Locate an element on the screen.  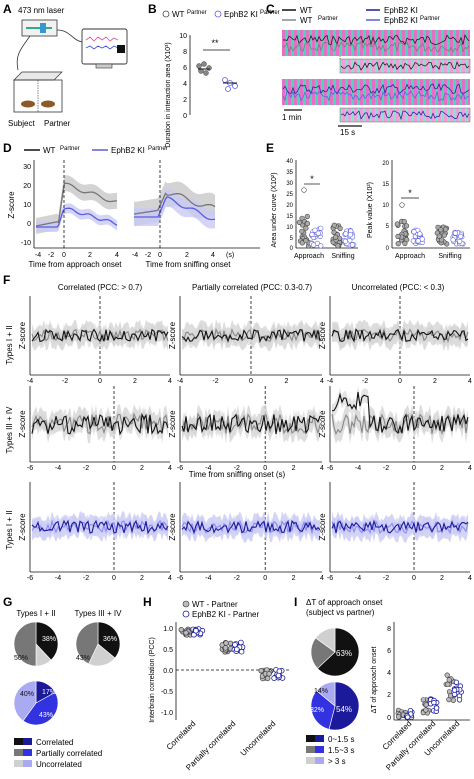
d-wt-line is located at coordinates (76, 204).